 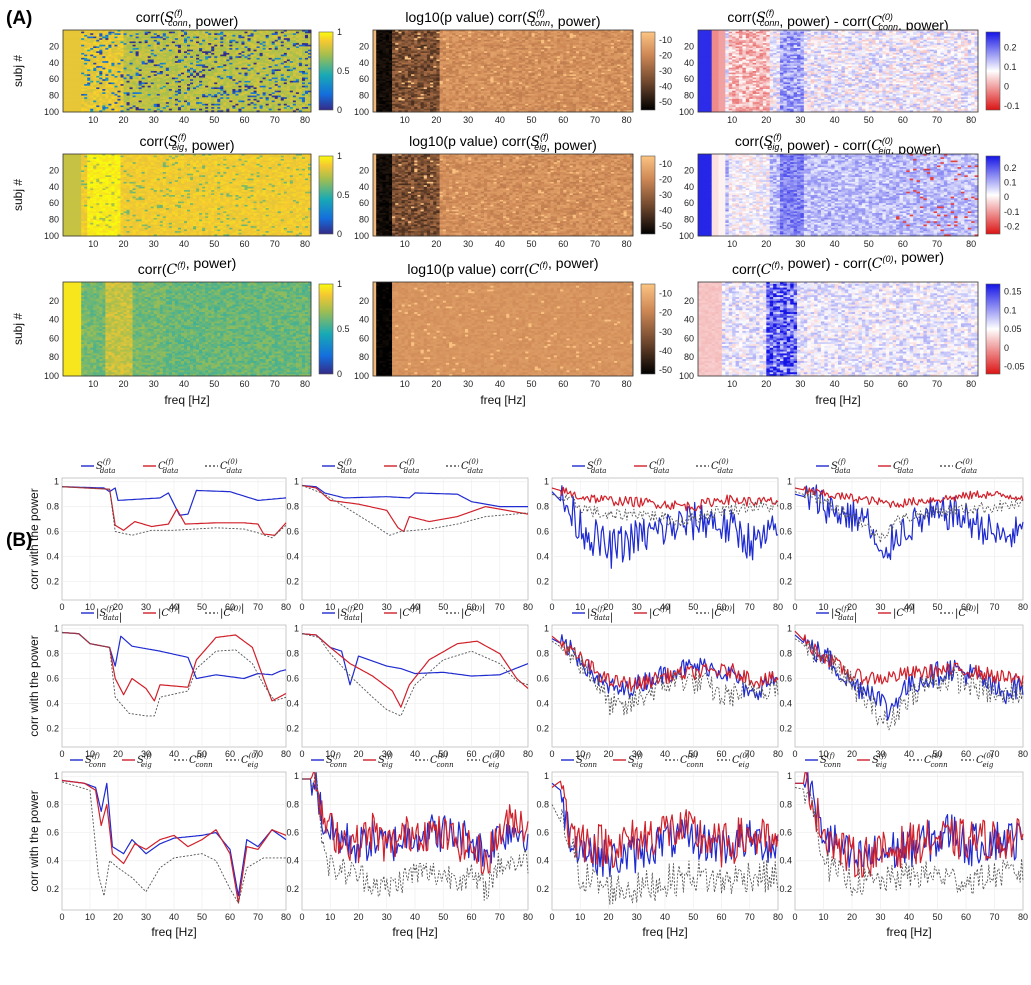 What do you see at coordinates (187, 18) in the screenshot?
I see `heatmap-title: corr(S(f) conn, power)` at bounding box center [187, 18].